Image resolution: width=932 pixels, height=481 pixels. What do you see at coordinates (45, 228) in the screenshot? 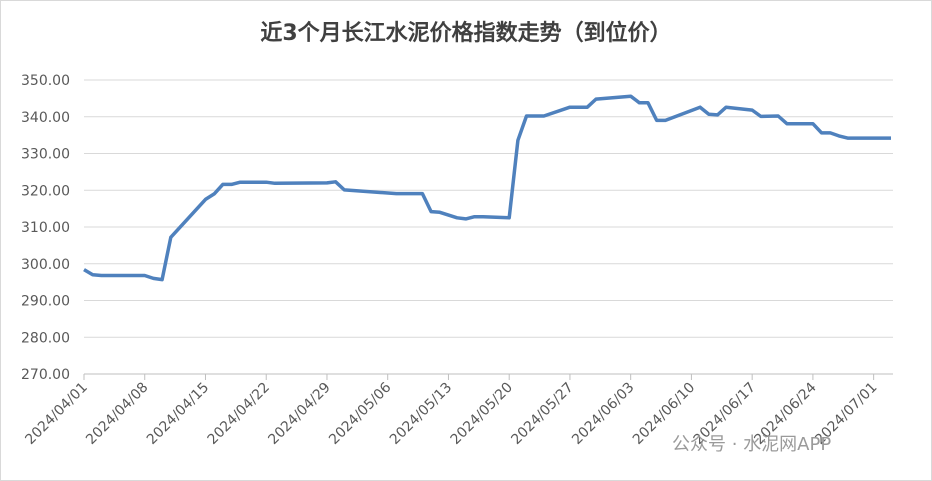
I see `y-tick-label: 310.00` at bounding box center [45, 228].